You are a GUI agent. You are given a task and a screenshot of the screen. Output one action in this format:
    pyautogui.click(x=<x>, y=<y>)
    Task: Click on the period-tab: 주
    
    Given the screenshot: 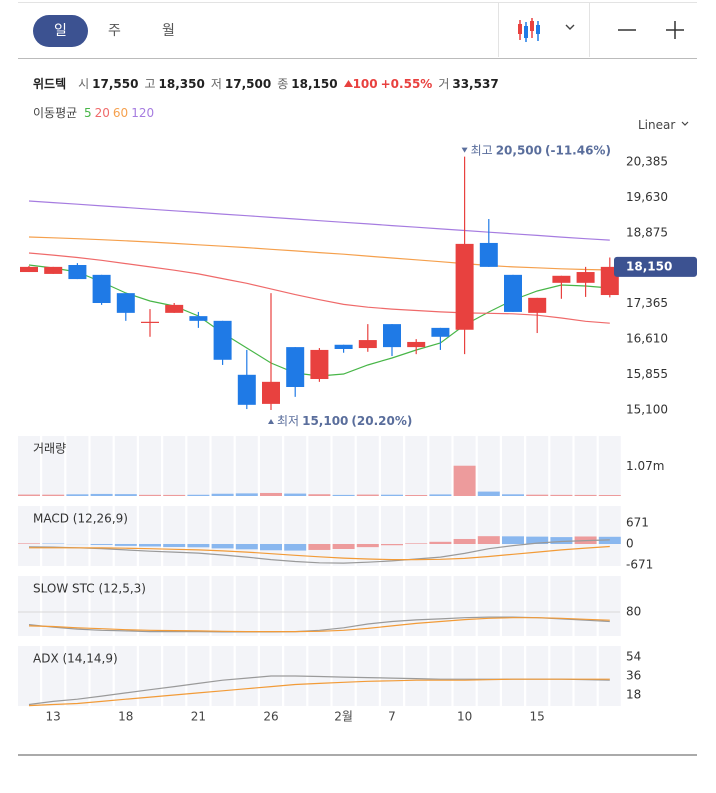 What is the action you would take?
    pyautogui.click(x=114, y=31)
    